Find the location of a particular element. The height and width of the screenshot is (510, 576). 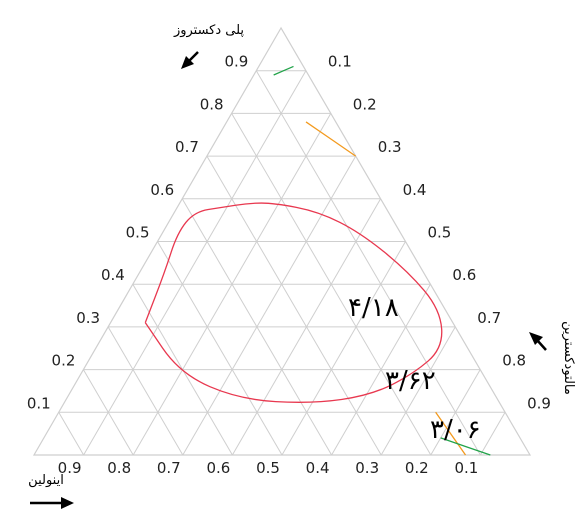

tick-label-left: 0.7 is located at coordinates (187, 147).